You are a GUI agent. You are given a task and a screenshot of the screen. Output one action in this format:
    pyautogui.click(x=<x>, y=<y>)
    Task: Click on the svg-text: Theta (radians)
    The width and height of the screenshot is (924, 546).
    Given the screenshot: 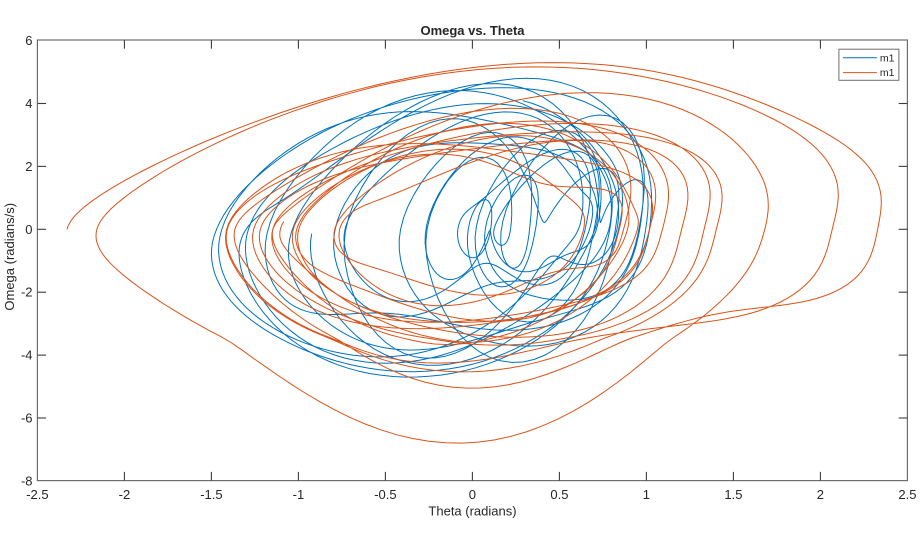 What is the action you would take?
    pyautogui.click(x=472, y=511)
    